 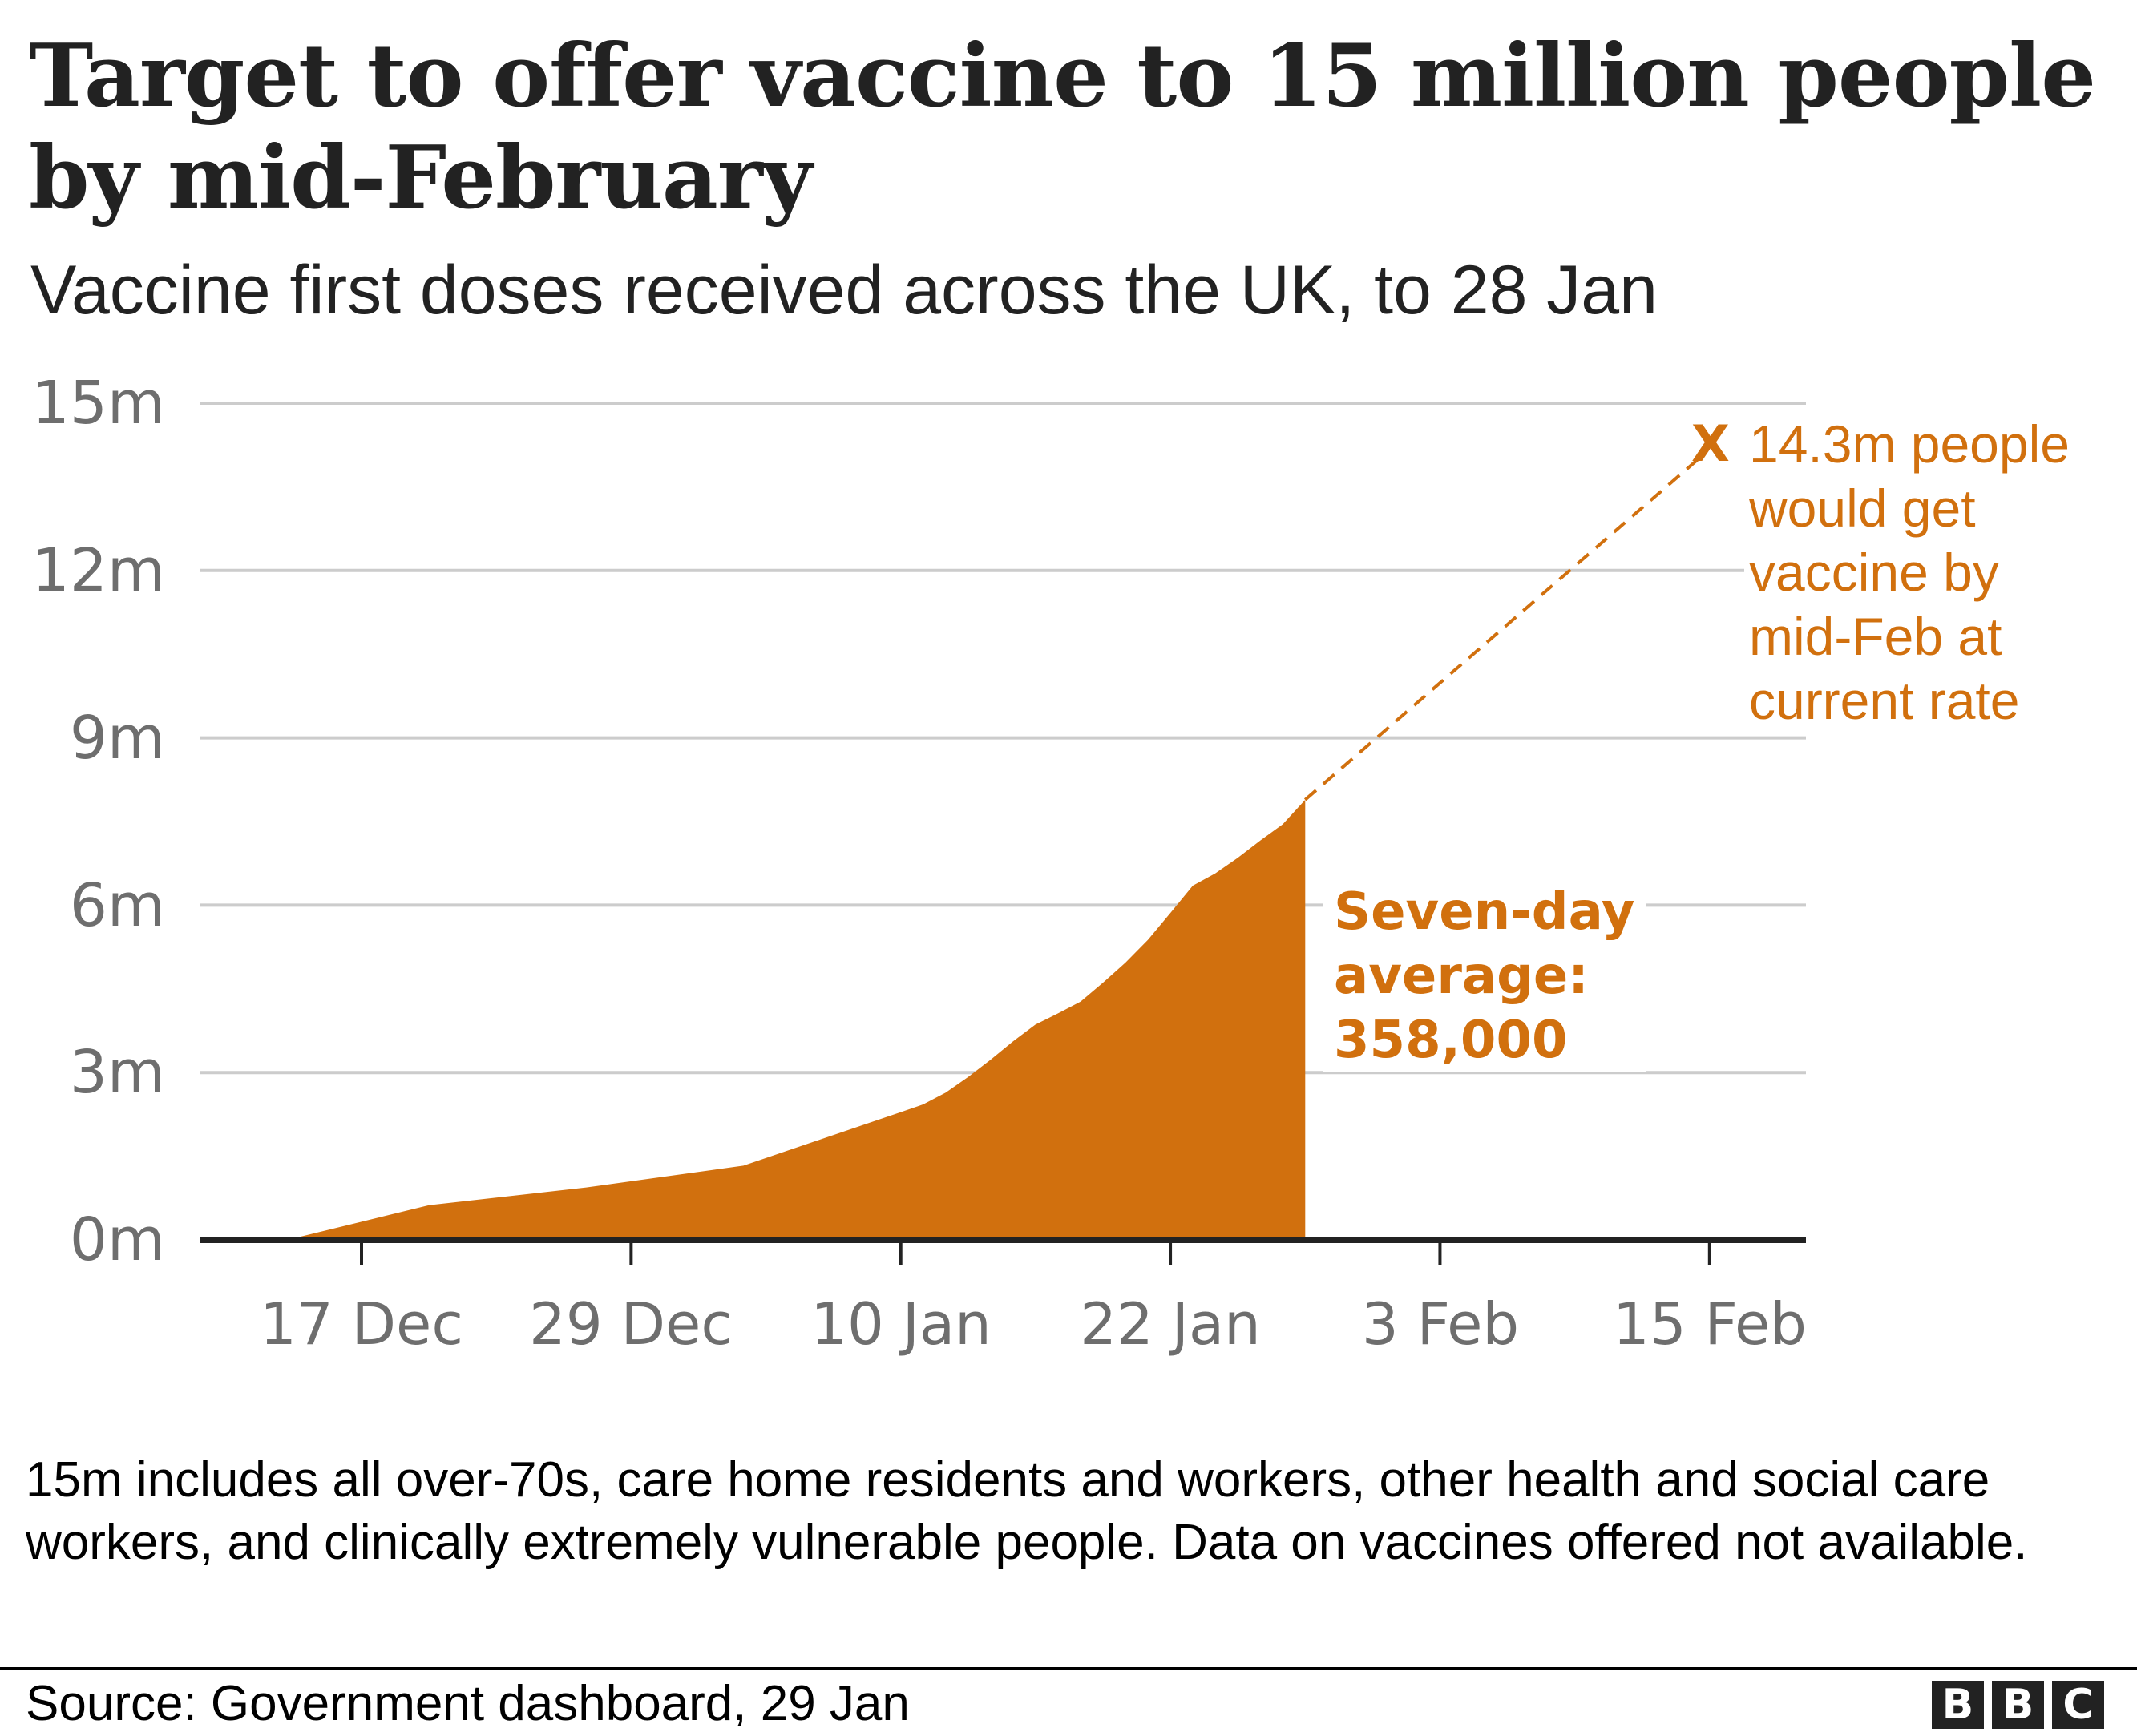 What do you see at coordinates (1876, 636) in the screenshot?
I see `annotation-line: mid-Feb at` at bounding box center [1876, 636].